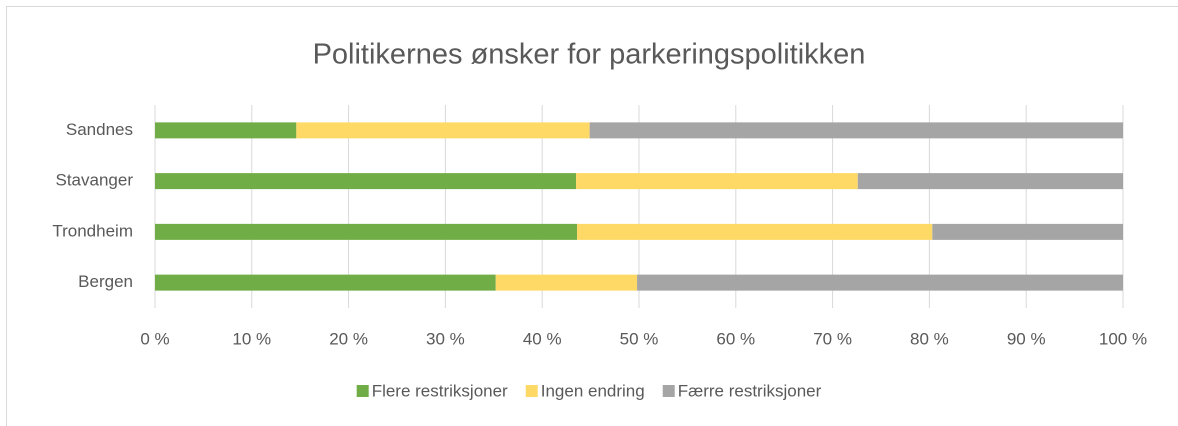  I want to click on legend-label: Flere restriksjoner, so click(440, 390).